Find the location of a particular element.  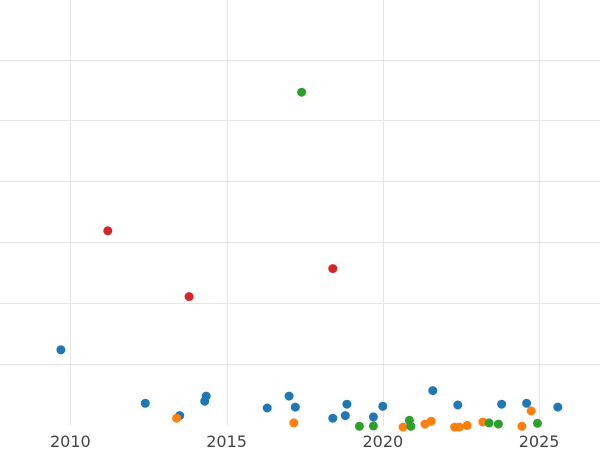

x-tick-label: 2025 is located at coordinates (539, 441).